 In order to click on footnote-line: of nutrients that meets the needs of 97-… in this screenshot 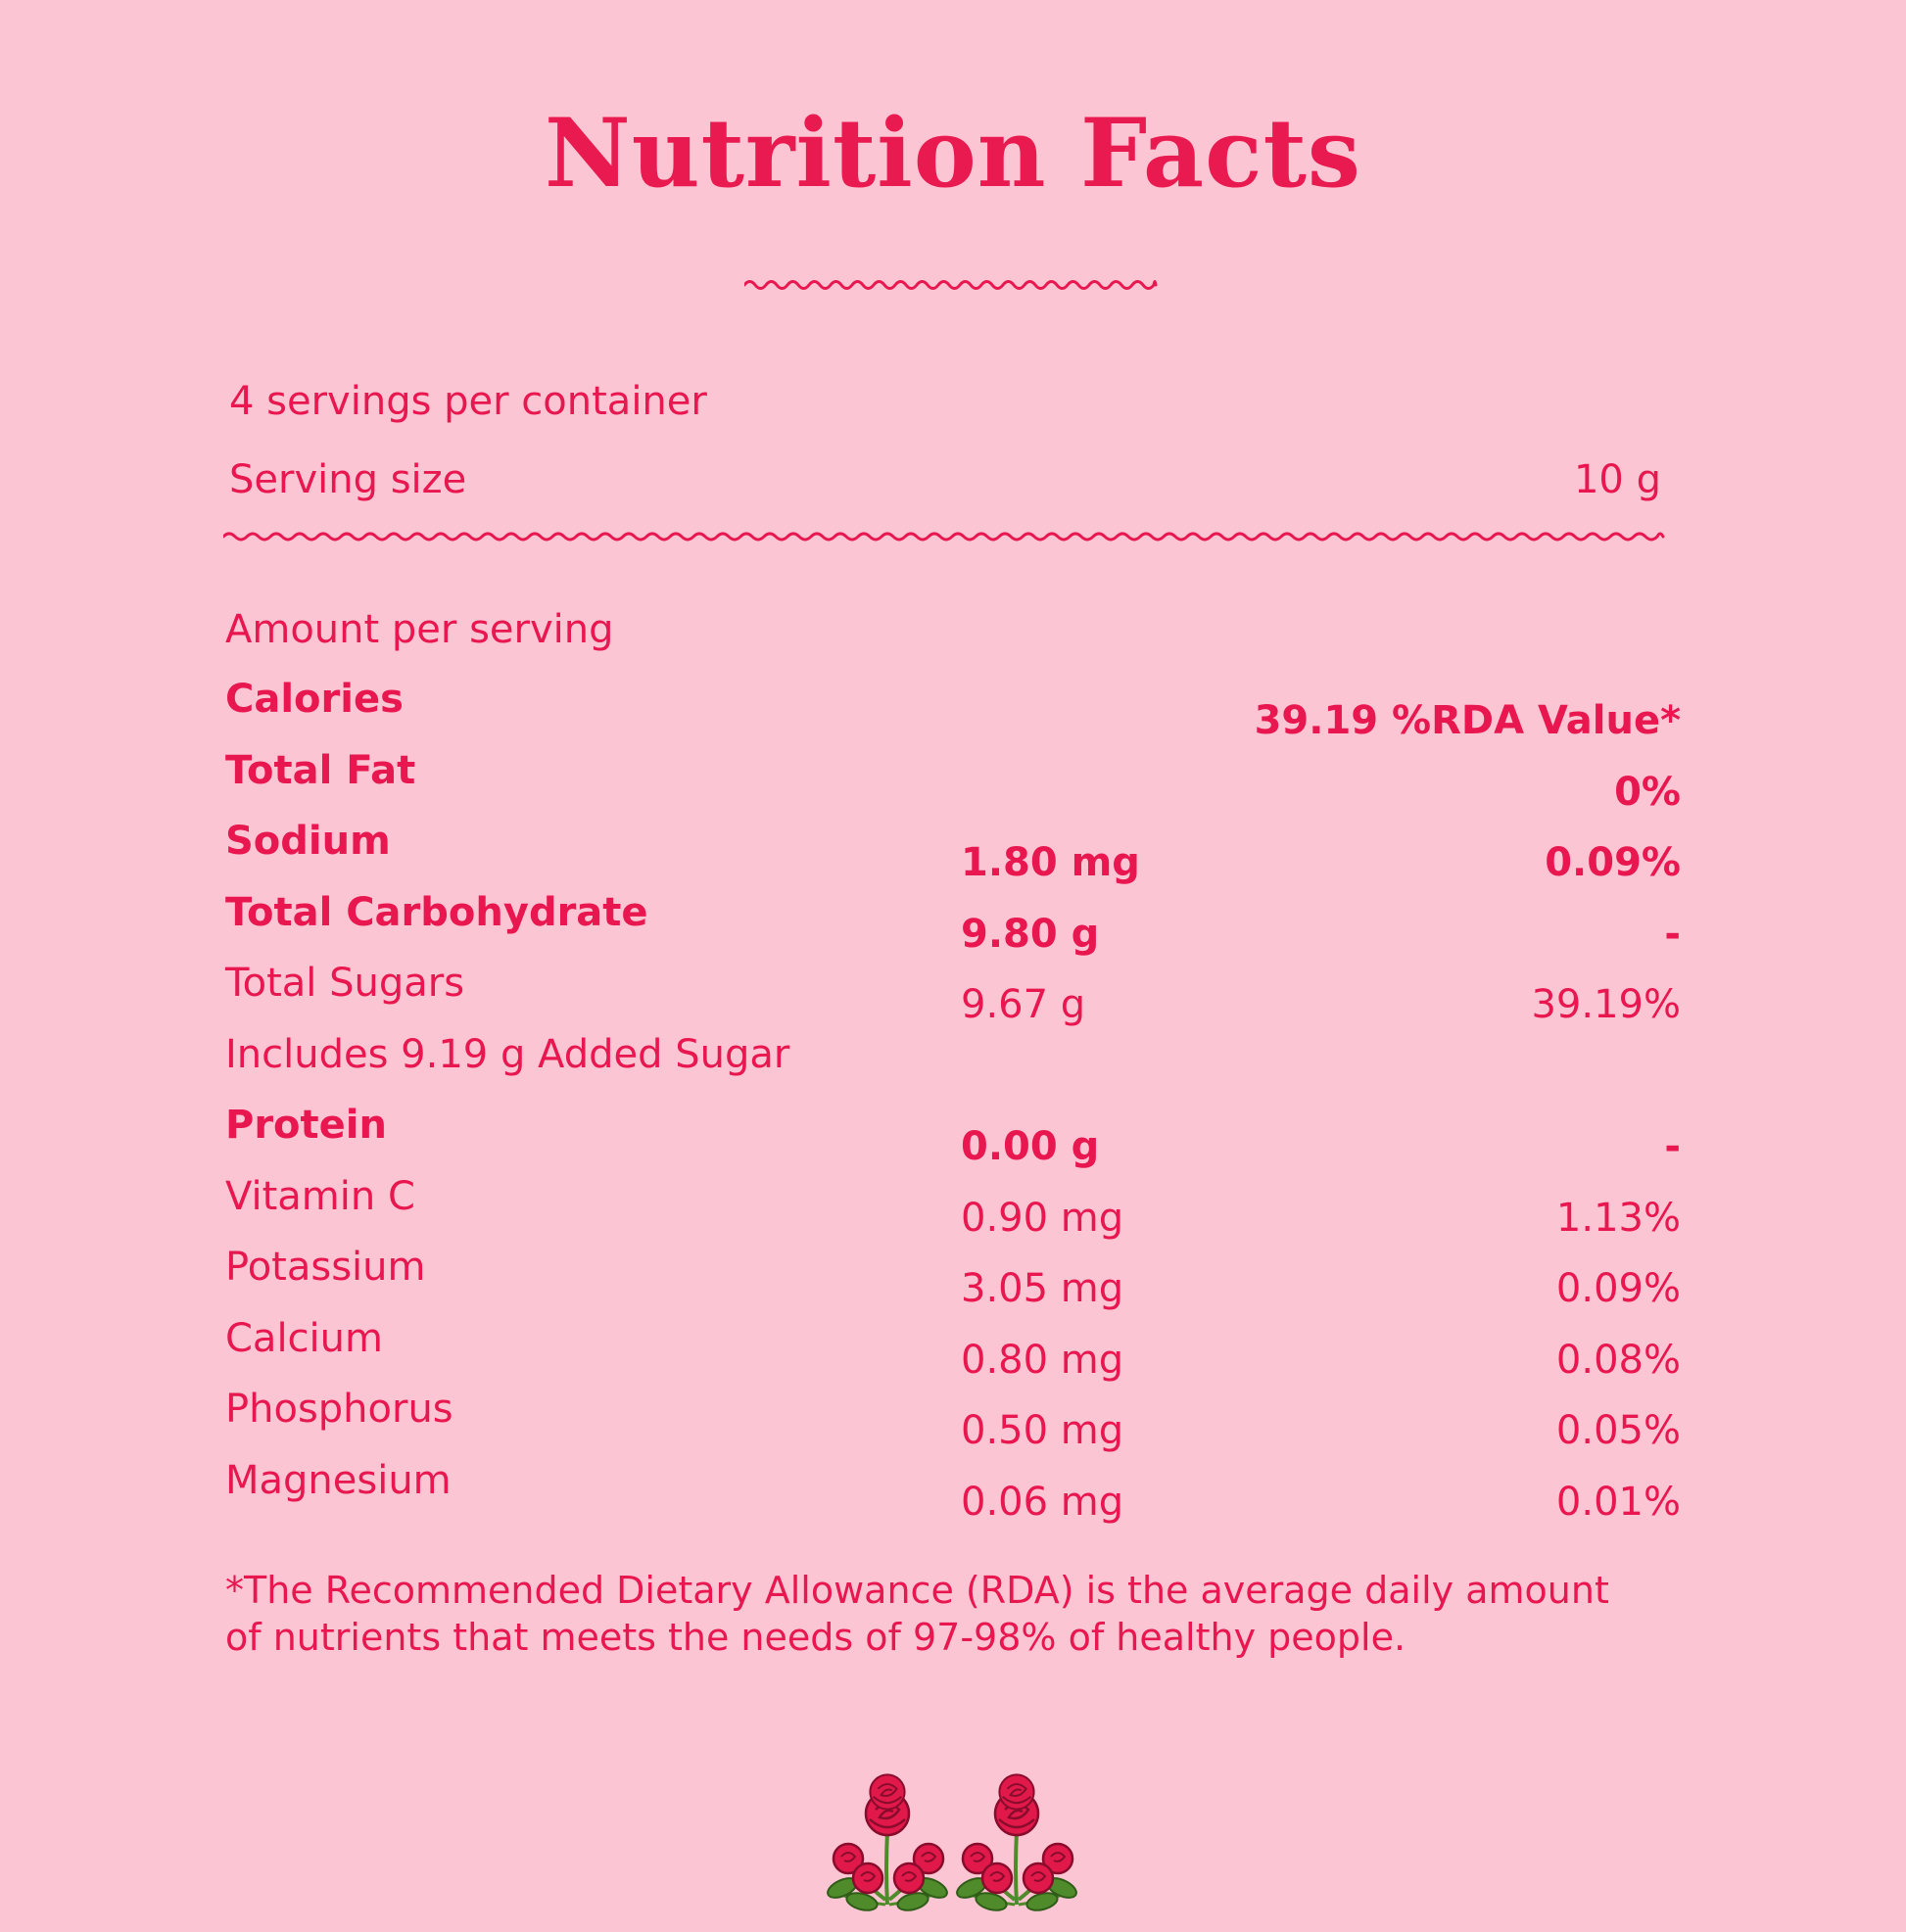, I will do `click(815, 1638)`.